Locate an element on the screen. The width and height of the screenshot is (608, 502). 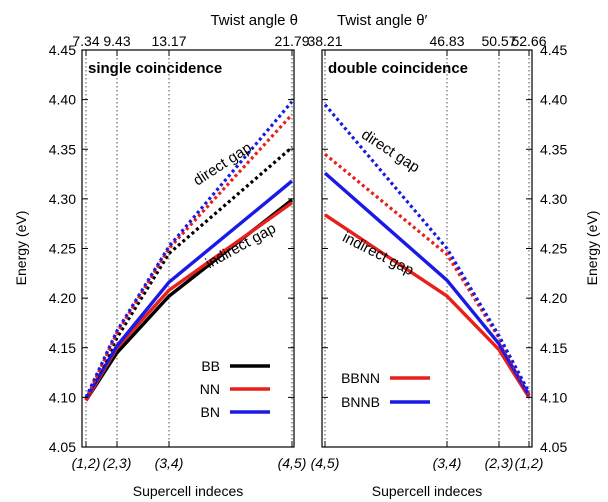
top-tick-label-right-3: 52.66 is located at coordinates (528, 41).